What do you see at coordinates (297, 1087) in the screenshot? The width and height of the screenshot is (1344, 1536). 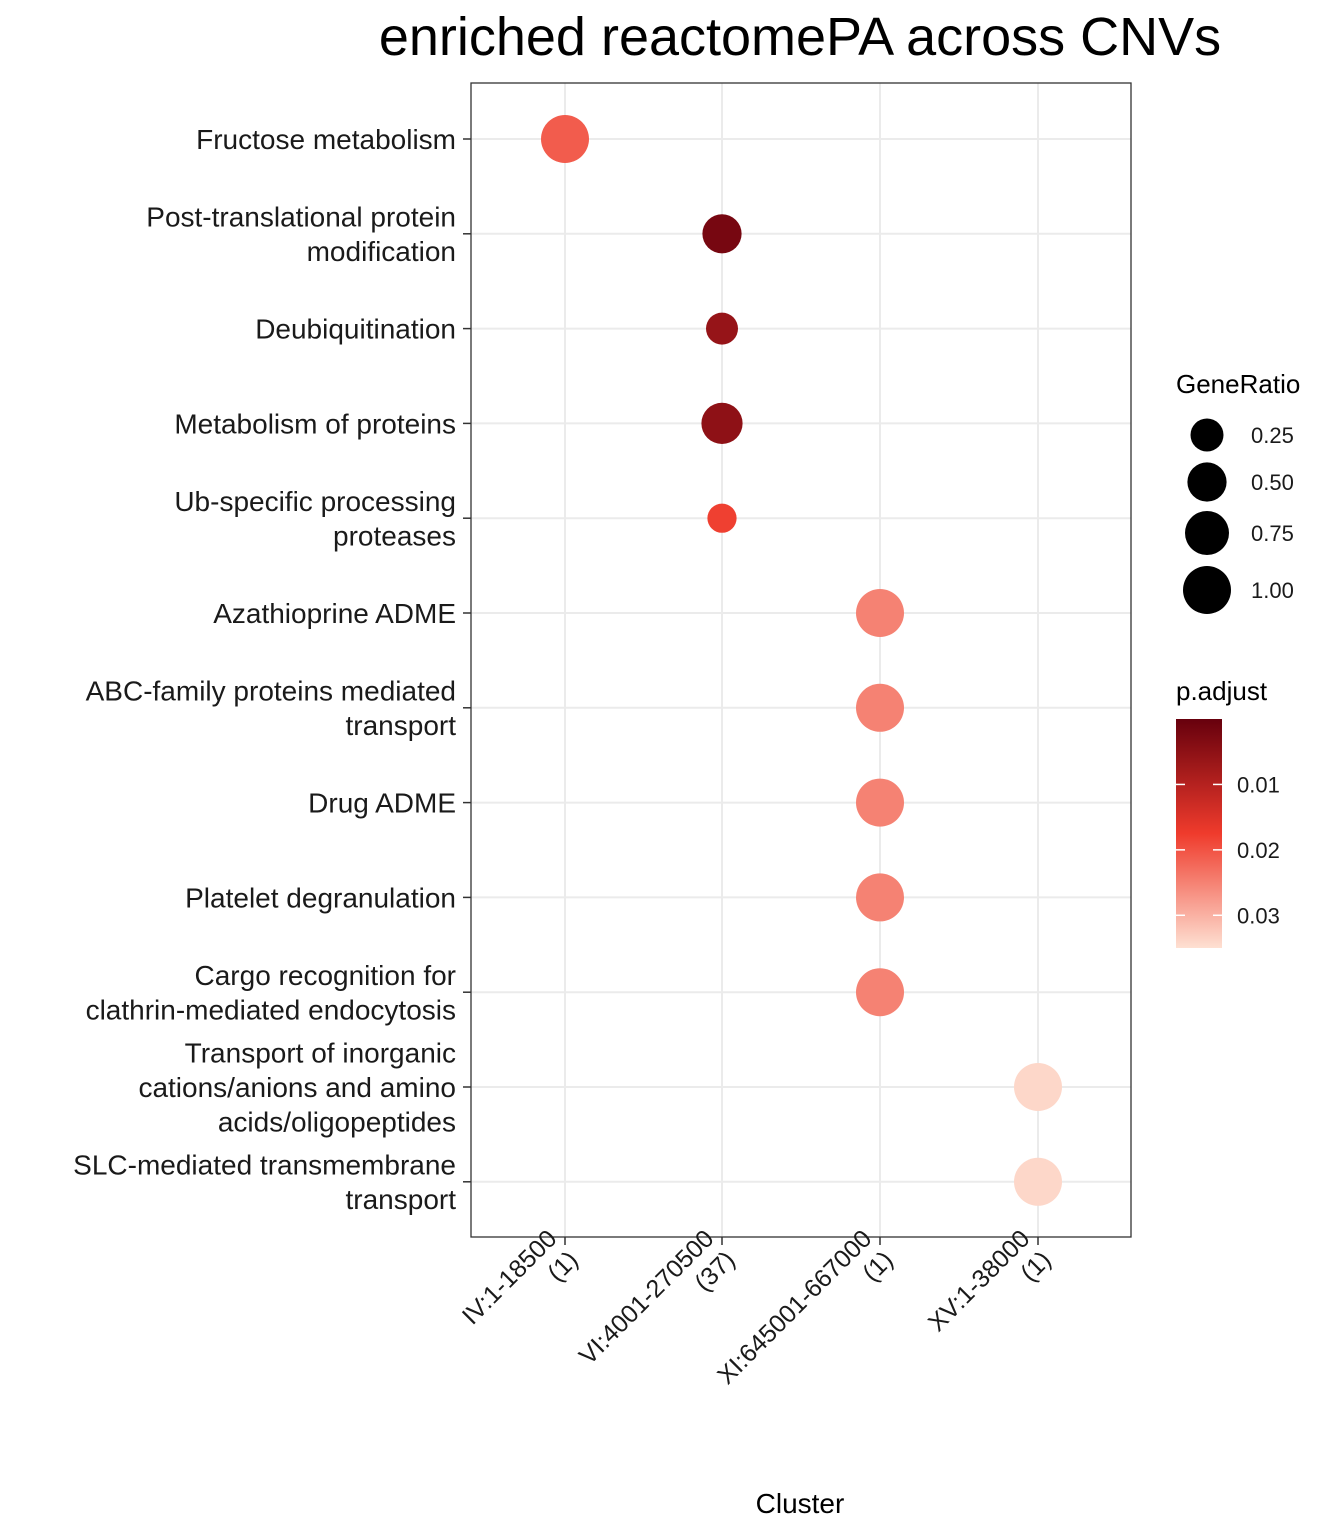 I see `y-tick-label: cations/anions and amino` at bounding box center [297, 1087].